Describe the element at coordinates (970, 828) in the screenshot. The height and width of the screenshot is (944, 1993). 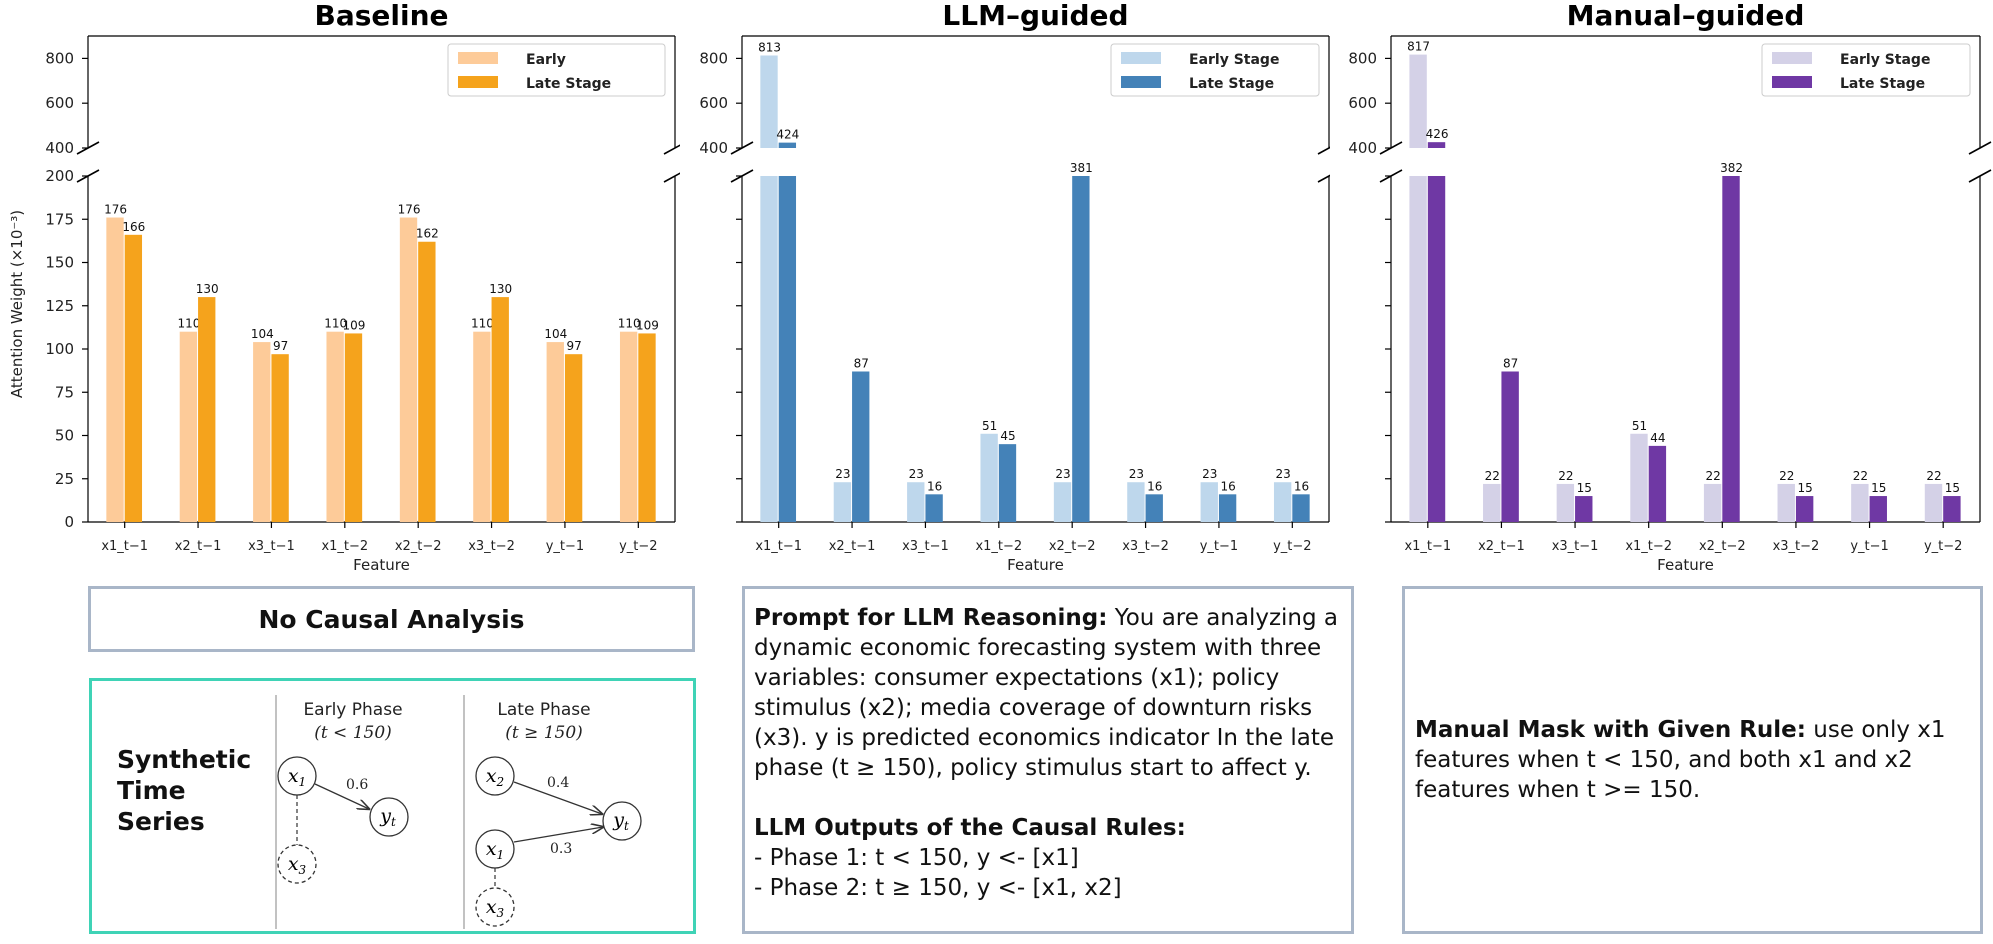
I see `llm-outputs-heading: LLM Outputs of the Causal Rules:` at that location.